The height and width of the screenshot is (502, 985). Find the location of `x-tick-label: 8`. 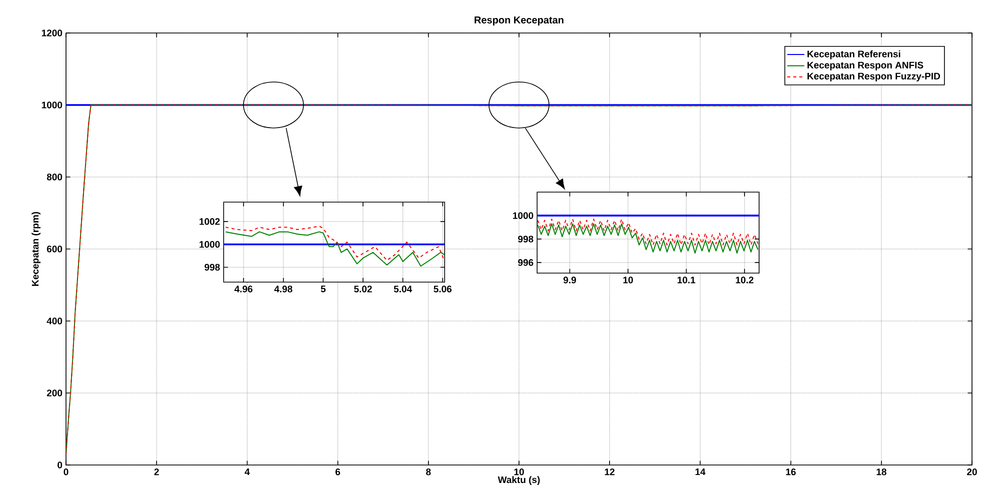

x-tick-label: 8 is located at coordinates (428, 472).